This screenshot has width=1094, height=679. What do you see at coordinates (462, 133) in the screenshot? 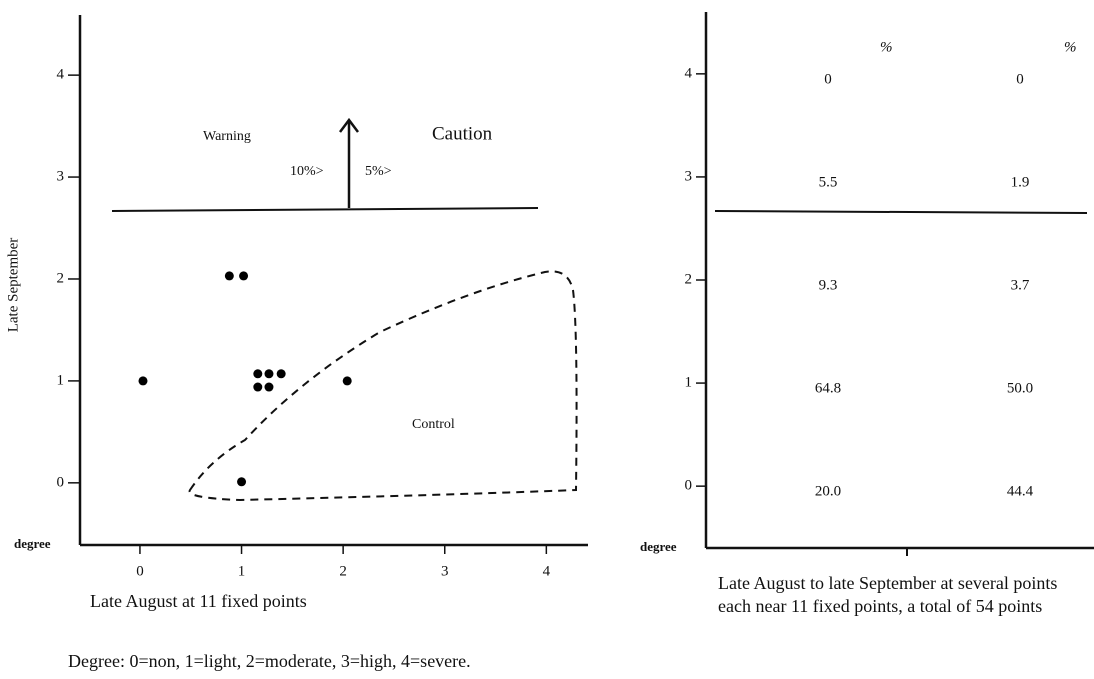
I see `annotation: Caution` at bounding box center [462, 133].